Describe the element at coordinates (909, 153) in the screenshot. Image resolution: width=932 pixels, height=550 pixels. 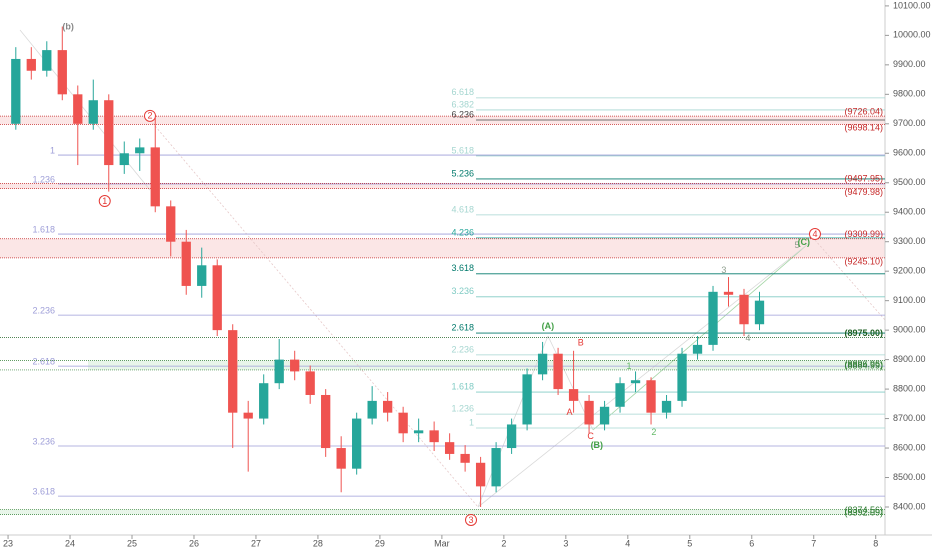
I see `y-tick-label: 9600.00` at that location.